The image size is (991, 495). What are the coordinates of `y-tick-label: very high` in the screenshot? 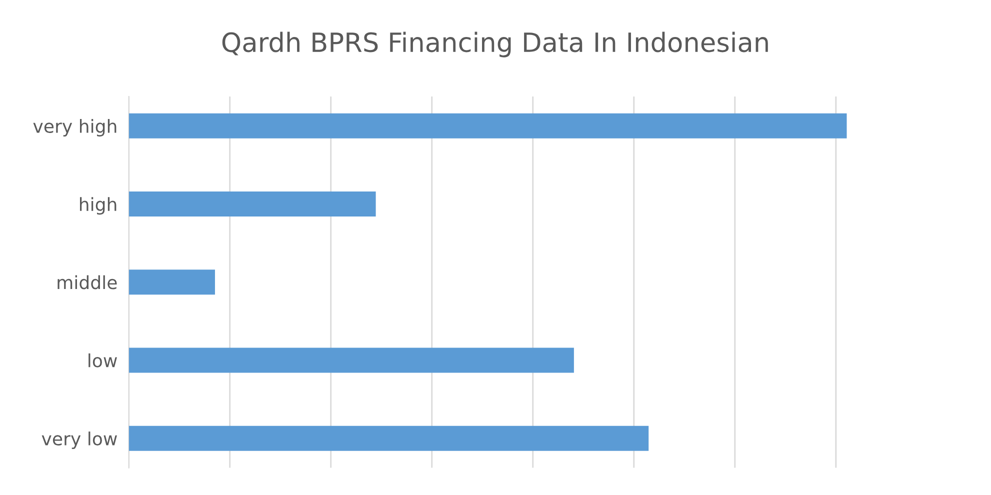 It's located at (74, 128).